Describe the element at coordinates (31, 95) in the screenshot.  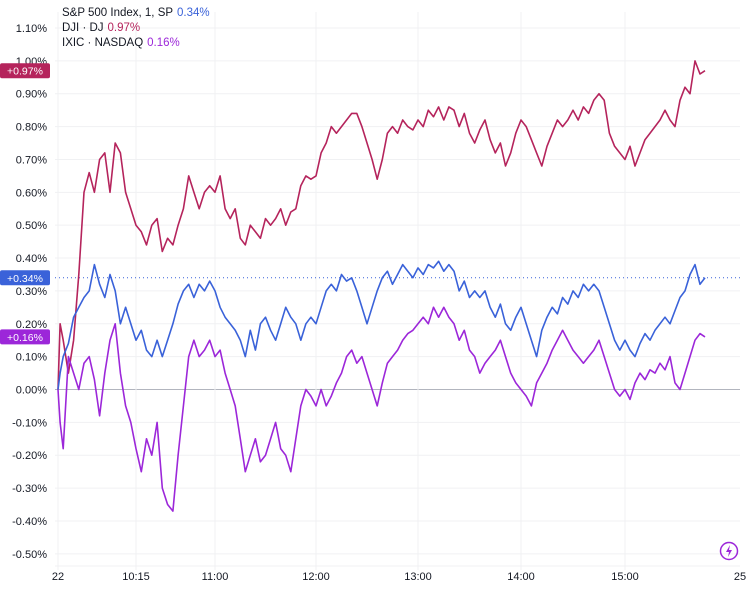
I see `y-tick-label: 0.90%` at that location.